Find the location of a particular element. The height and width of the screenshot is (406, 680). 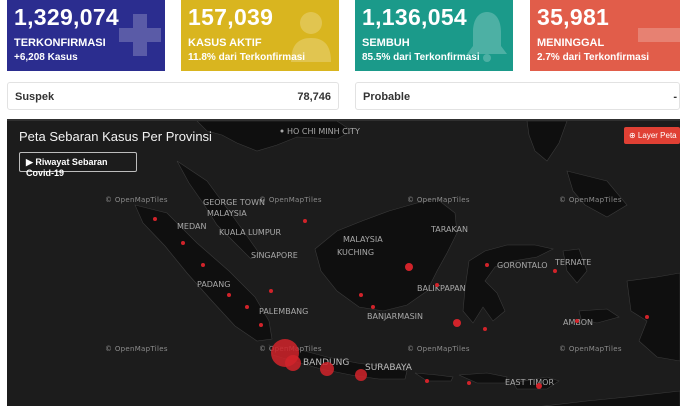

attribution-3: © OpenMapTiles is located at coordinates (438, 200).